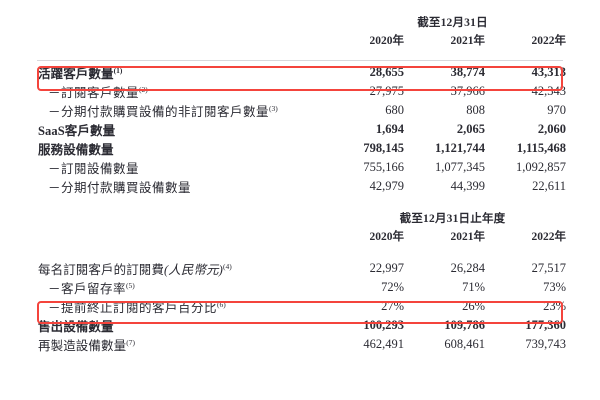  I want to click on cell-value: 177,360, so click(545, 325).